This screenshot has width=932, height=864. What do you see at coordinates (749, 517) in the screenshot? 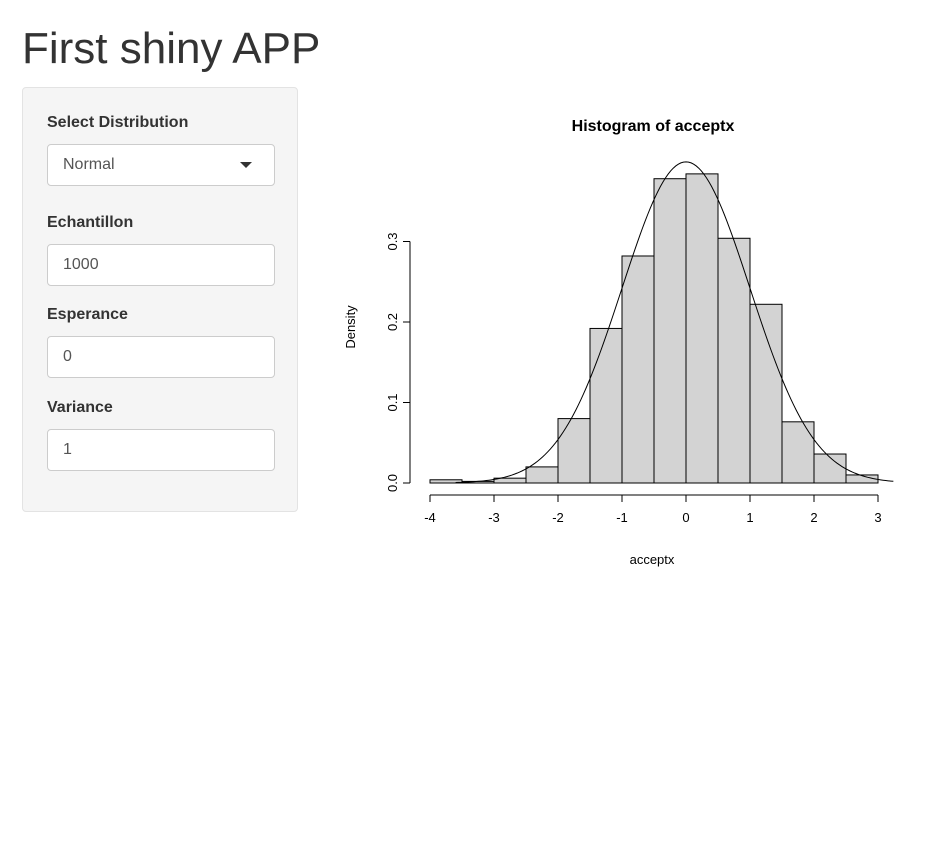
I see `x-tick-label: 1` at bounding box center [749, 517].